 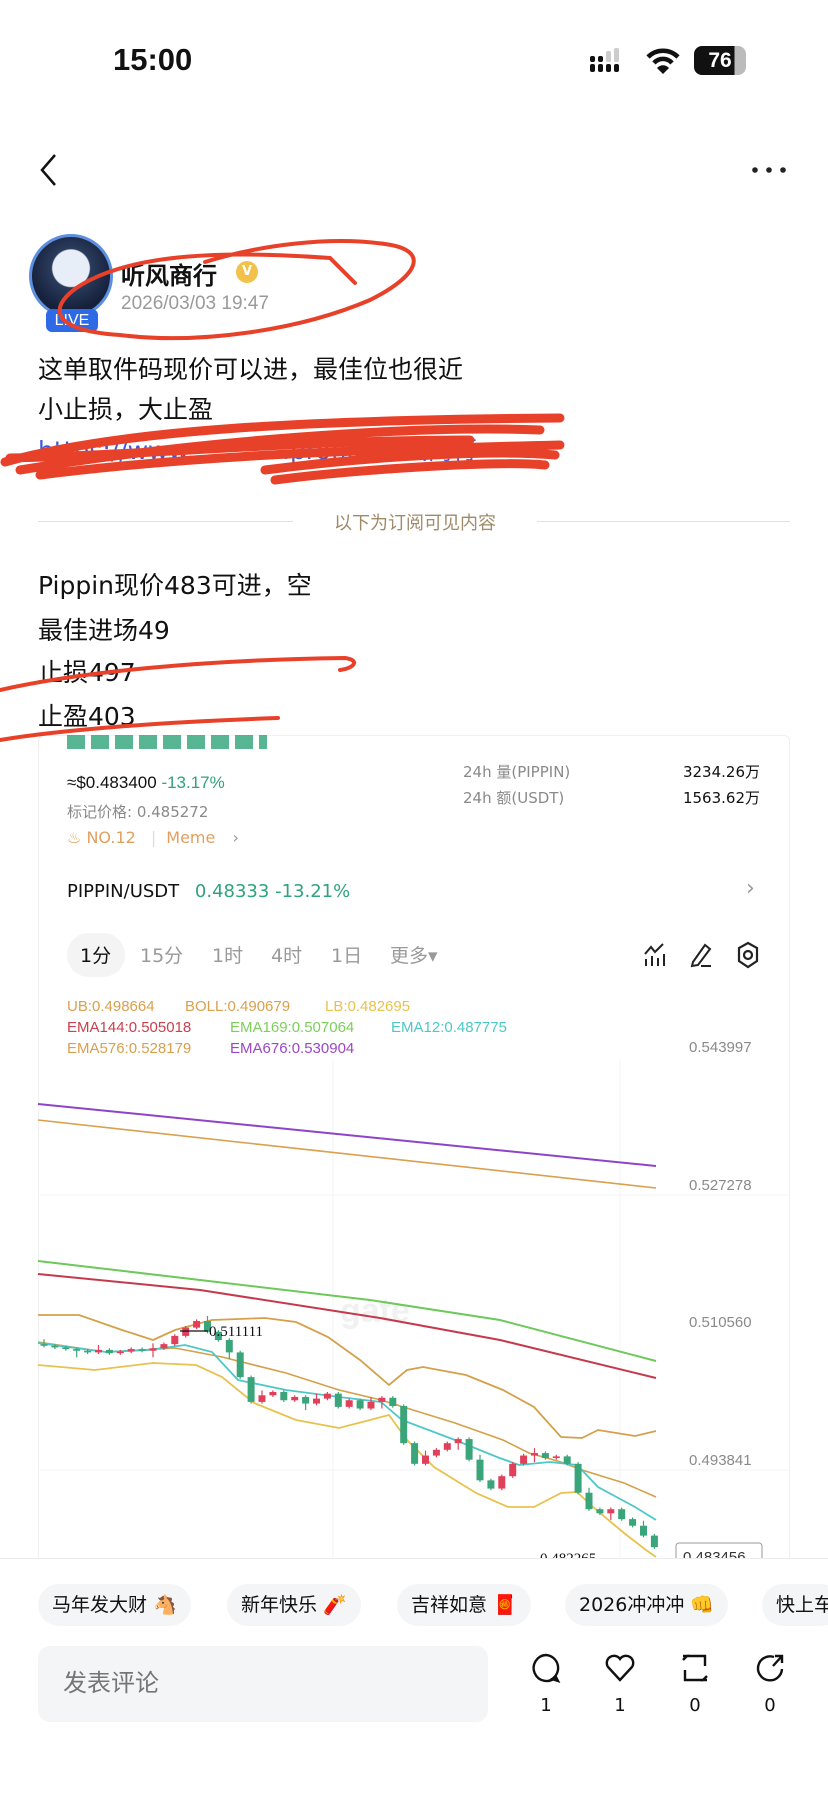 What do you see at coordinates (165, 521) in the screenshot?
I see `divider-left` at bounding box center [165, 521].